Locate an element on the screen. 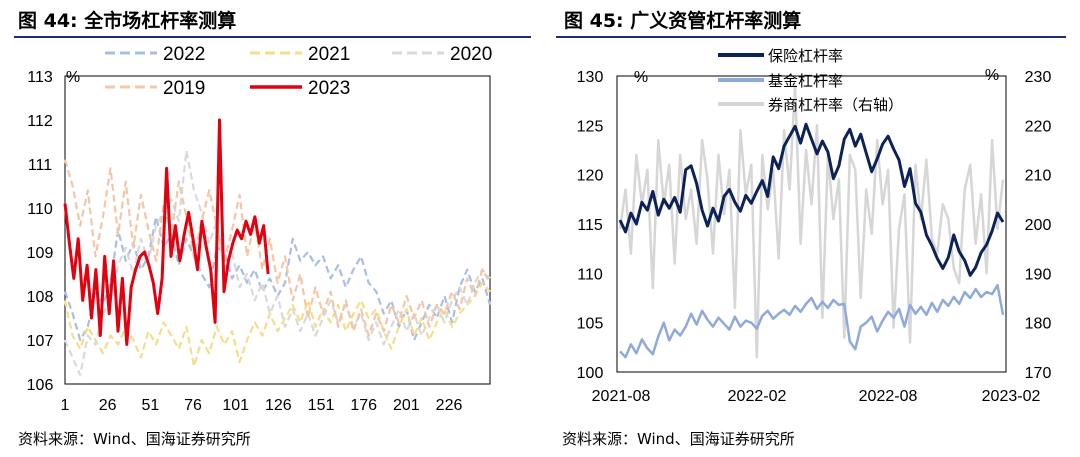  left-legend-label-2023: 2023 is located at coordinates (329, 88).